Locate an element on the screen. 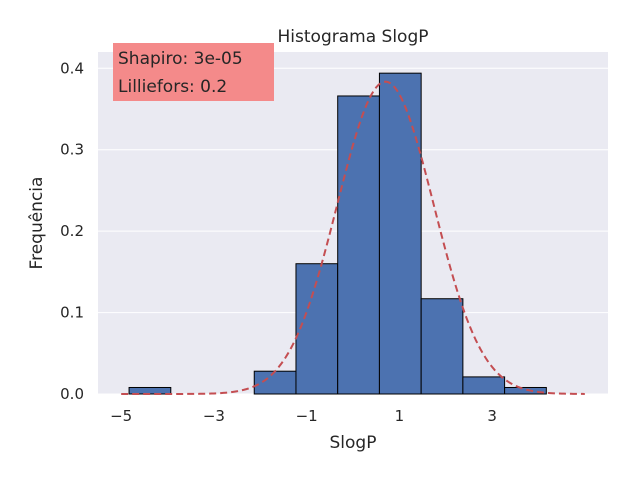 The height and width of the screenshot is (480, 640). normality-test-box: Shapiro: 3e-05 Lilliefors: 0.2 is located at coordinates (193, 72).